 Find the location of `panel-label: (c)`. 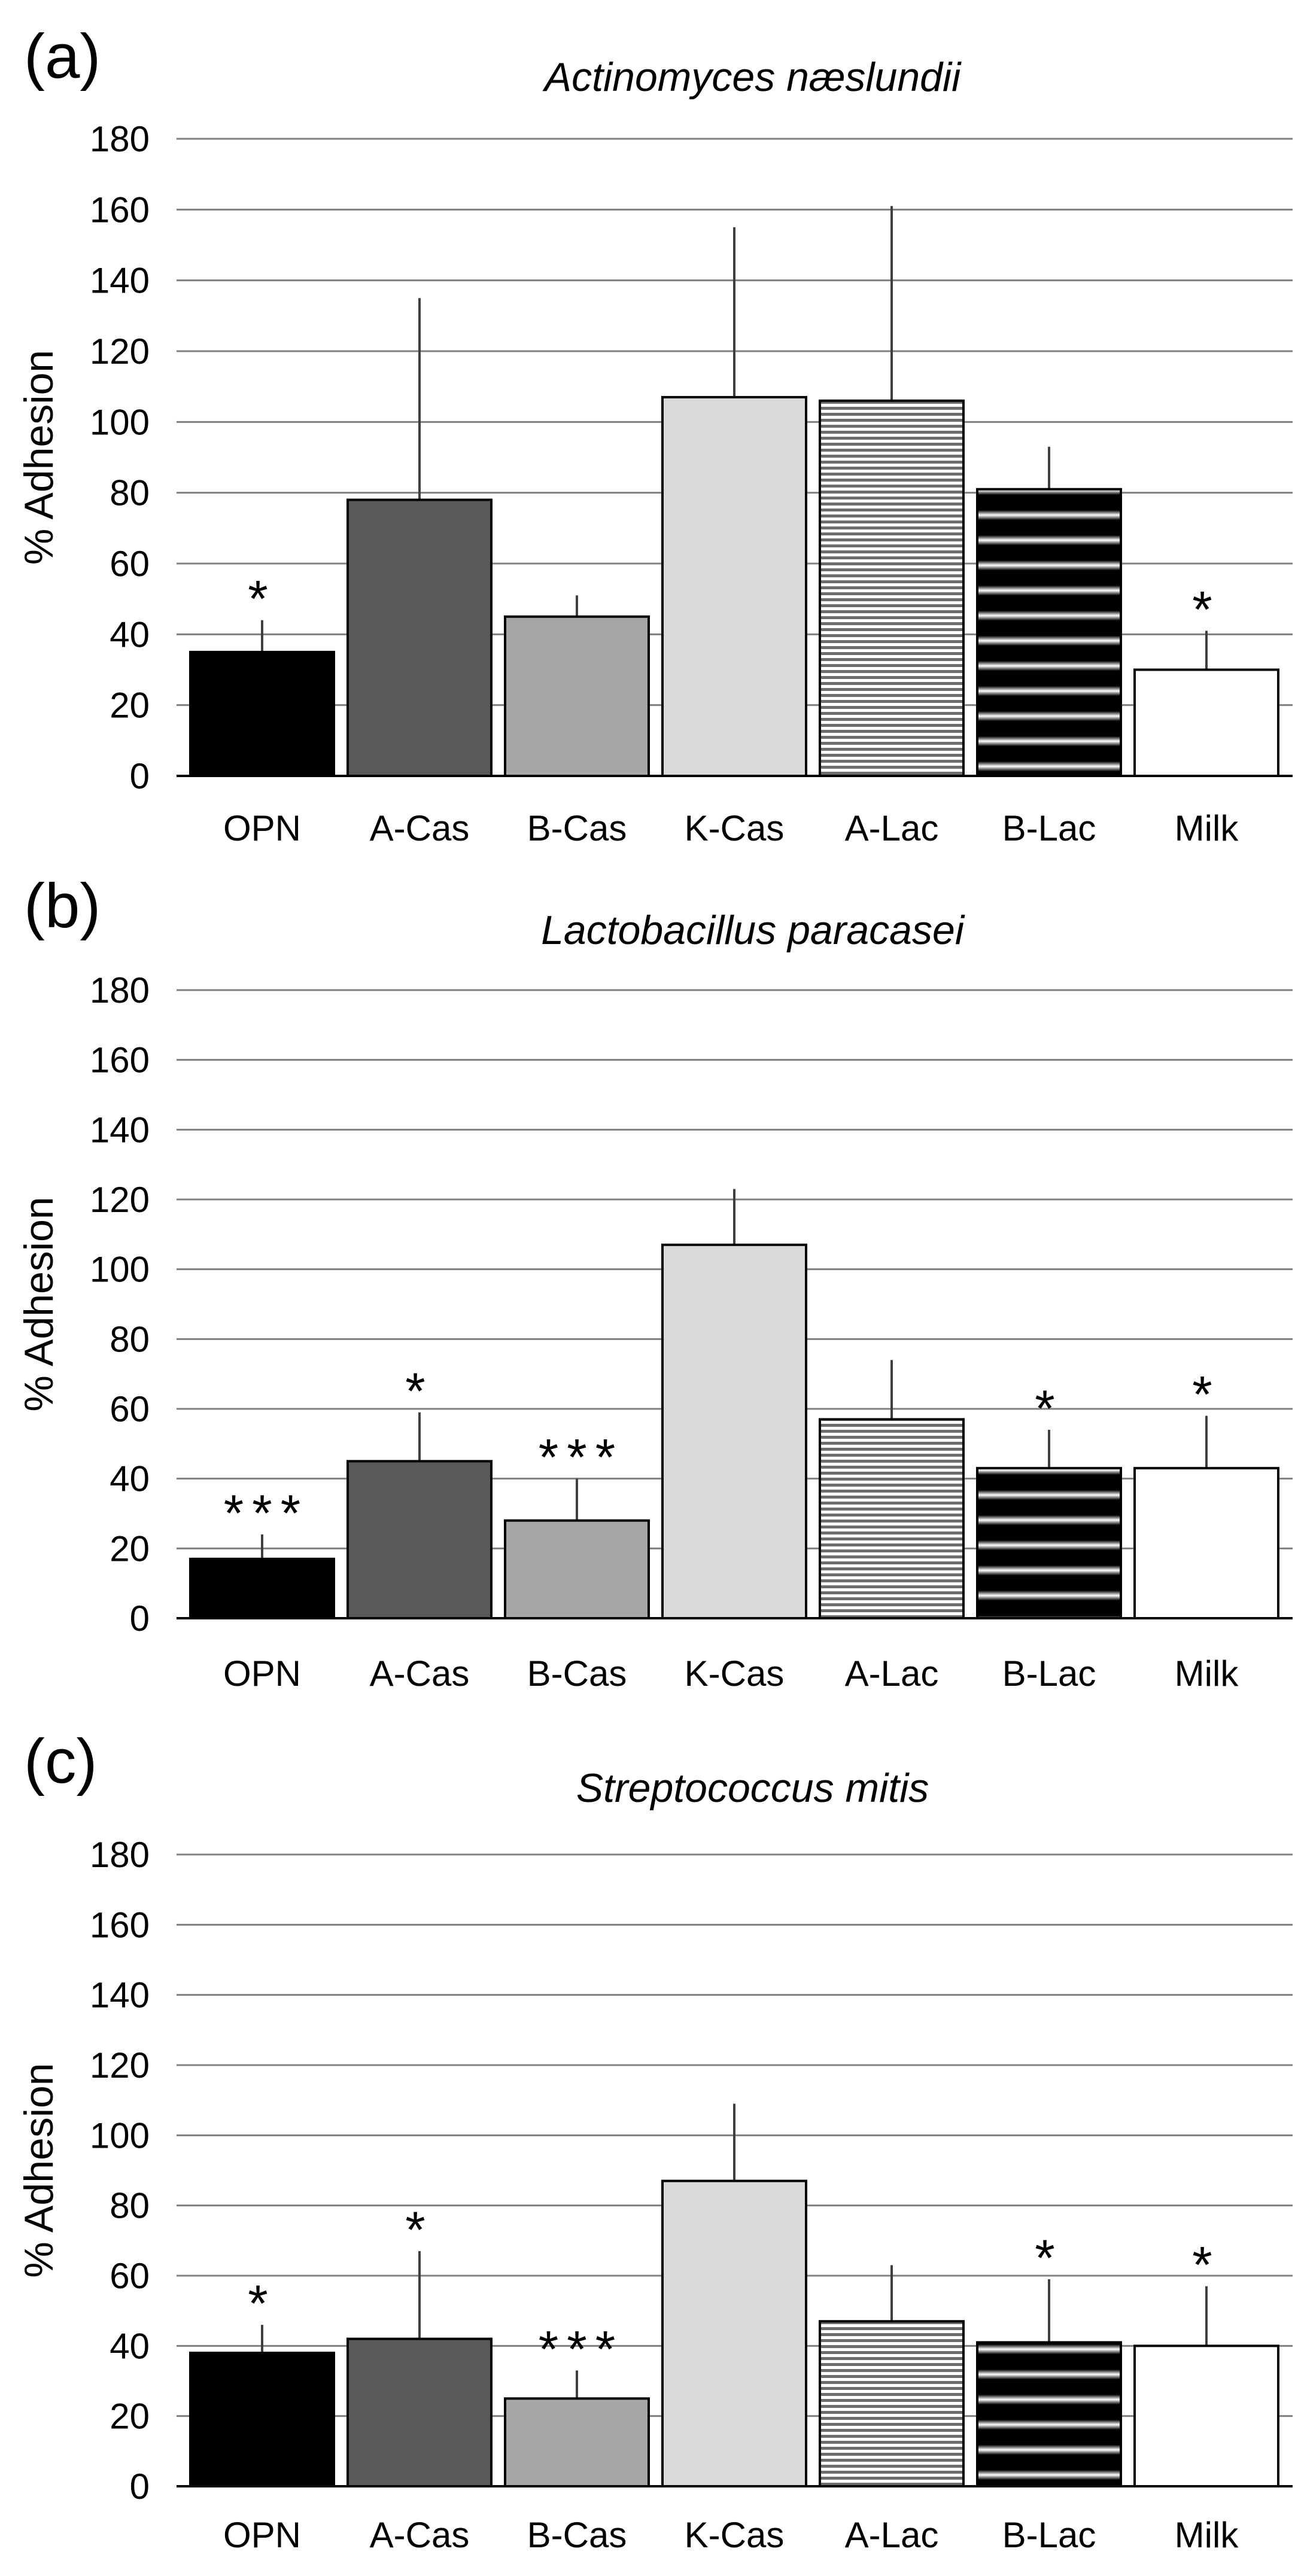

panel-label: (c) is located at coordinates (60, 1761).